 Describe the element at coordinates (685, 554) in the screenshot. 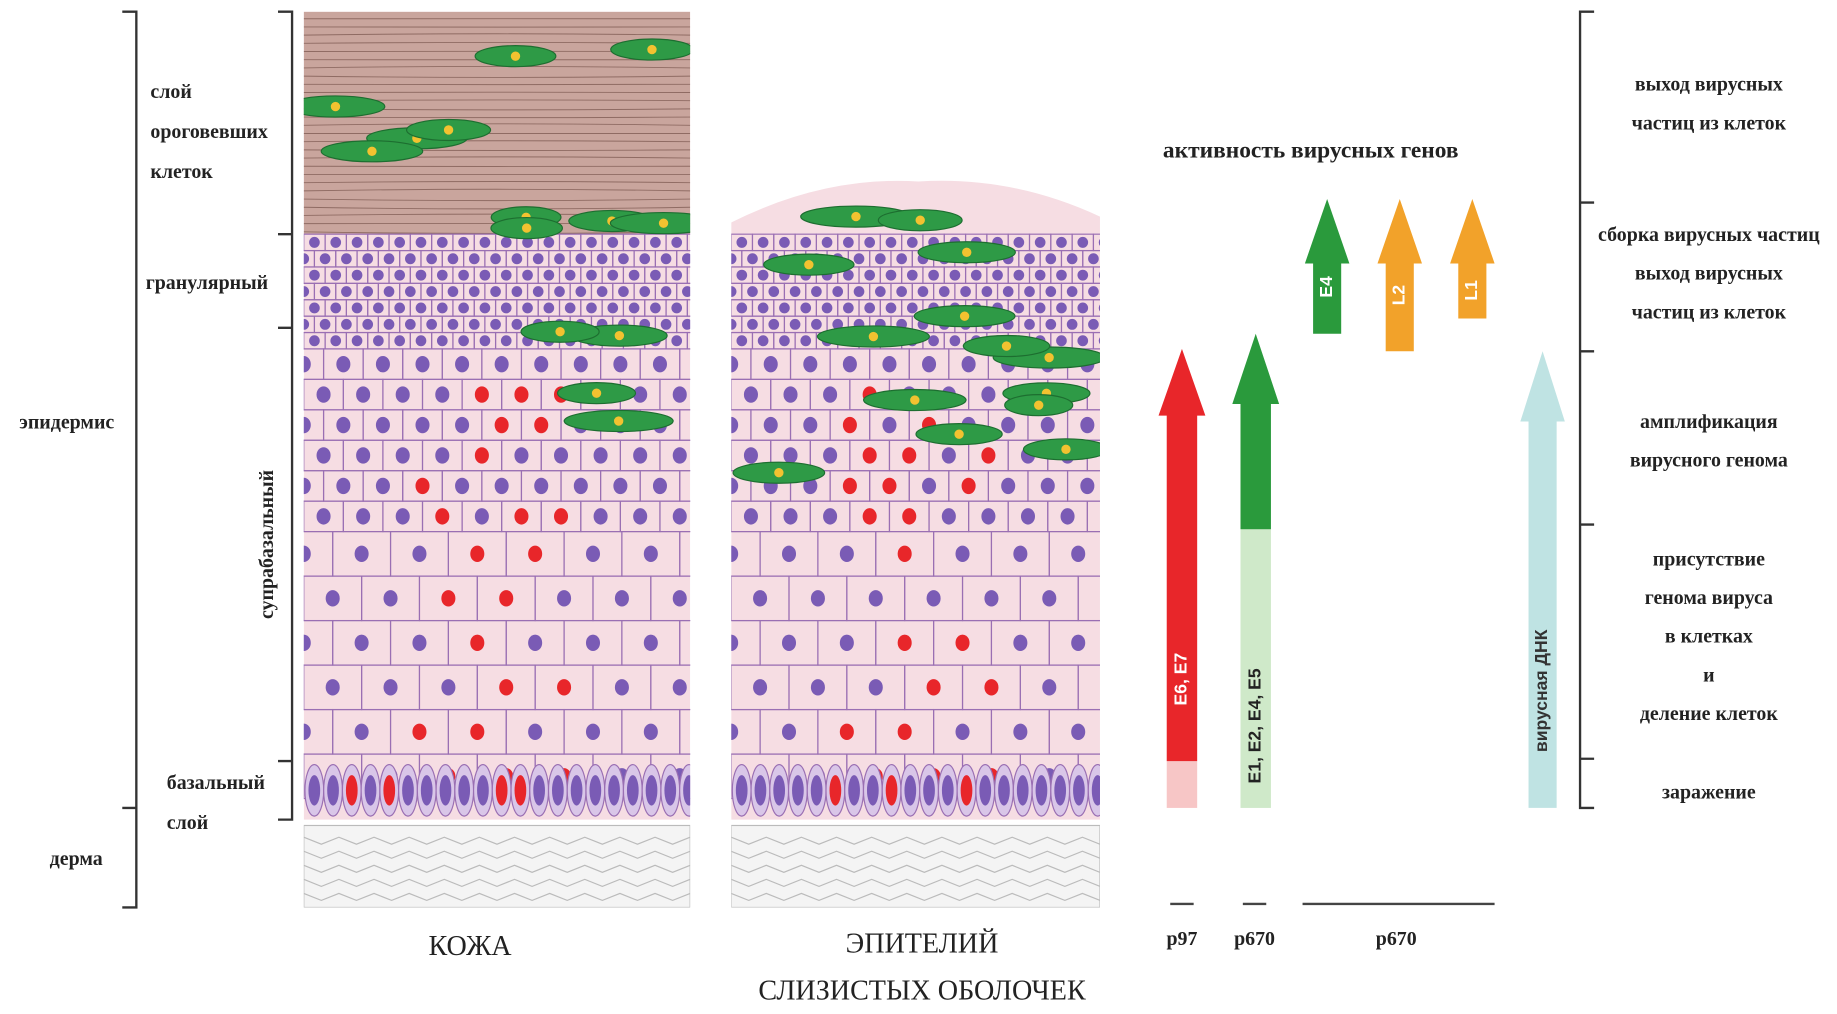

I see `cell` at that location.